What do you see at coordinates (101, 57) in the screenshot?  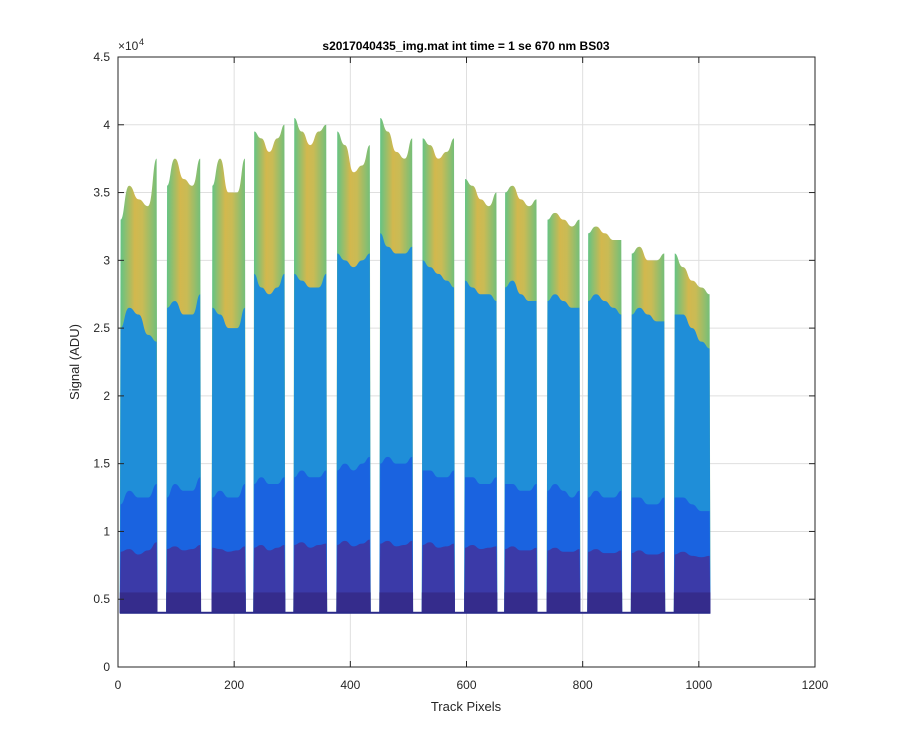 I see `y-tick-label: 4.5` at bounding box center [101, 57].